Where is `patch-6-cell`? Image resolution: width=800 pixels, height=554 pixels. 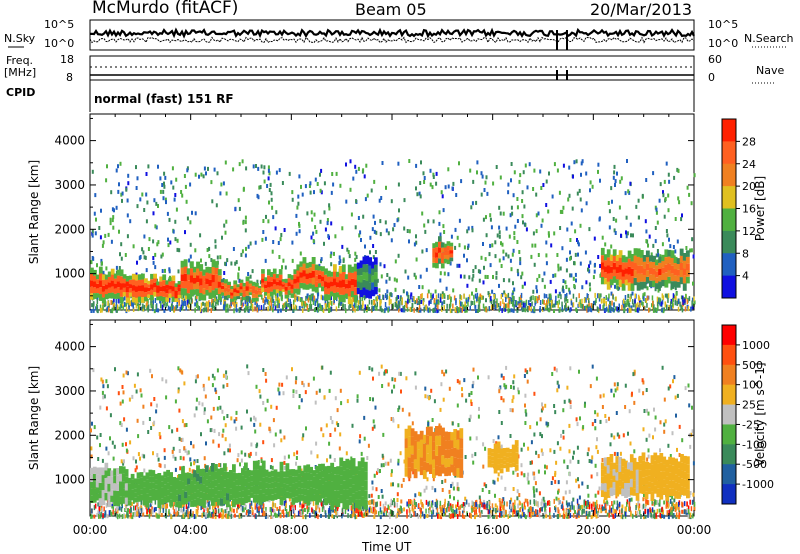 patch-6-cell is located at coordinates (335, 275).